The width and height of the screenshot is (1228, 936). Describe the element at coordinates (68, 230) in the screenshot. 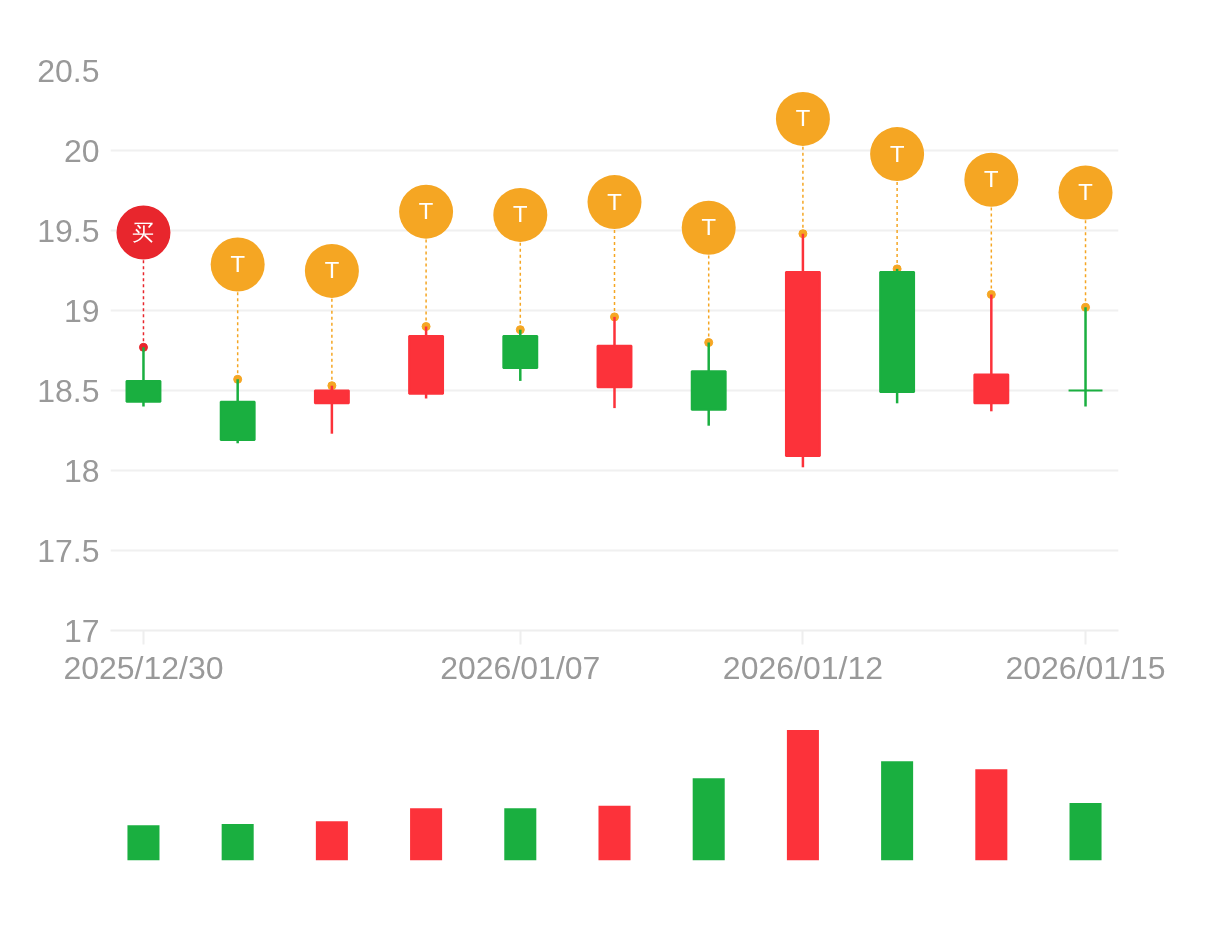

I see `y-tick-label: 19.5` at that location.